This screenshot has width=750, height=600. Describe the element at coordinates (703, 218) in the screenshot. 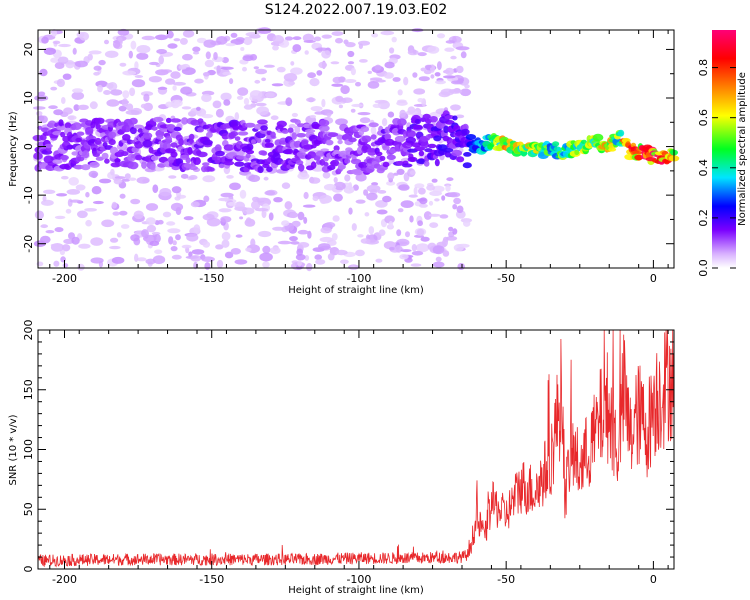

I see `colorbar-tick-label: 0.2` at that location.